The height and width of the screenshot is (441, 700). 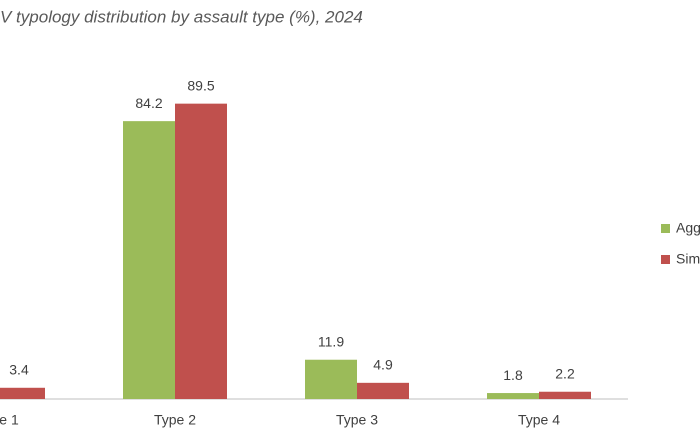 What do you see at coordinates (175, 420) in the screenshot?
I see `x-tick-label: Type 2` at bounding box center [175, 420].